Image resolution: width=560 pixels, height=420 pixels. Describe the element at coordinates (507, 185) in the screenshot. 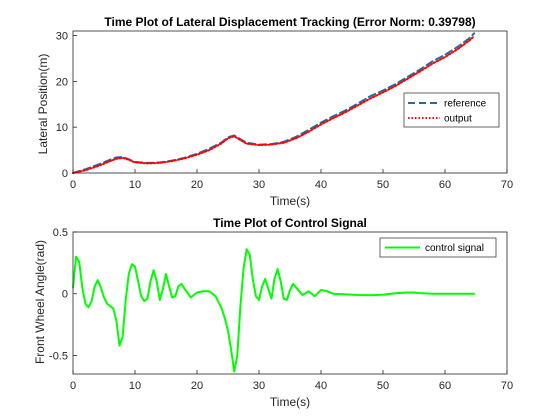

I see `chart1-xtick-label: 70` at that location.